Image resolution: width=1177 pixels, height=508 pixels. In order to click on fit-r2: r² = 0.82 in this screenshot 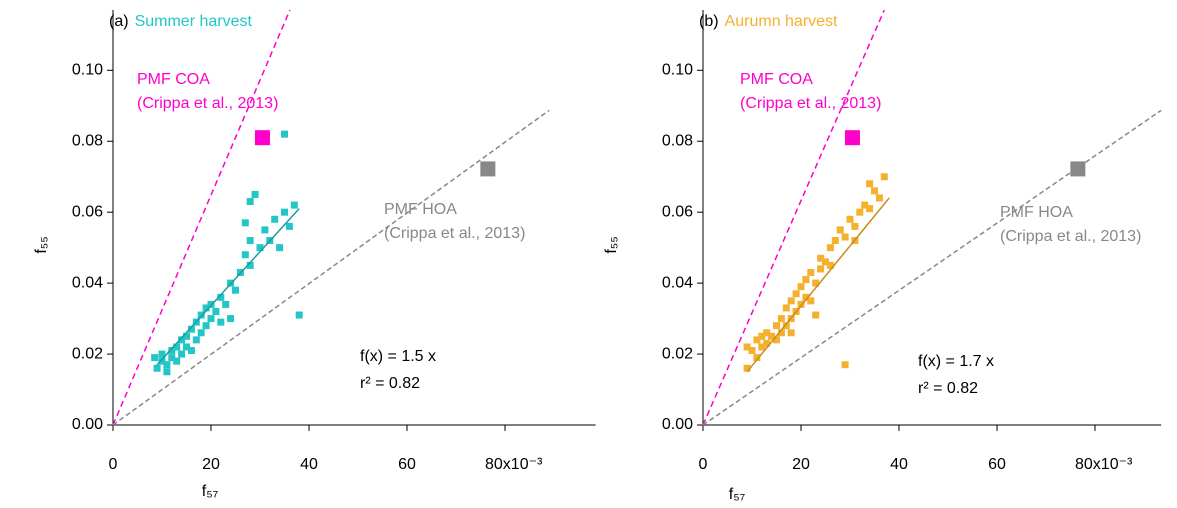, I will do `click(390, 383)`.